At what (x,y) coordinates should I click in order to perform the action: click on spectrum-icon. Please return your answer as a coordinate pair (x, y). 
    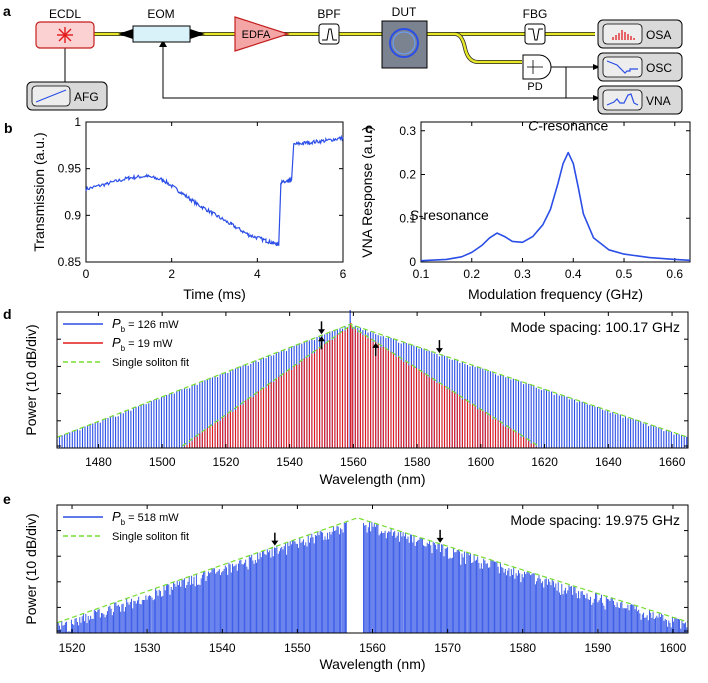
    Looking at the image, I should click on (623, 35).